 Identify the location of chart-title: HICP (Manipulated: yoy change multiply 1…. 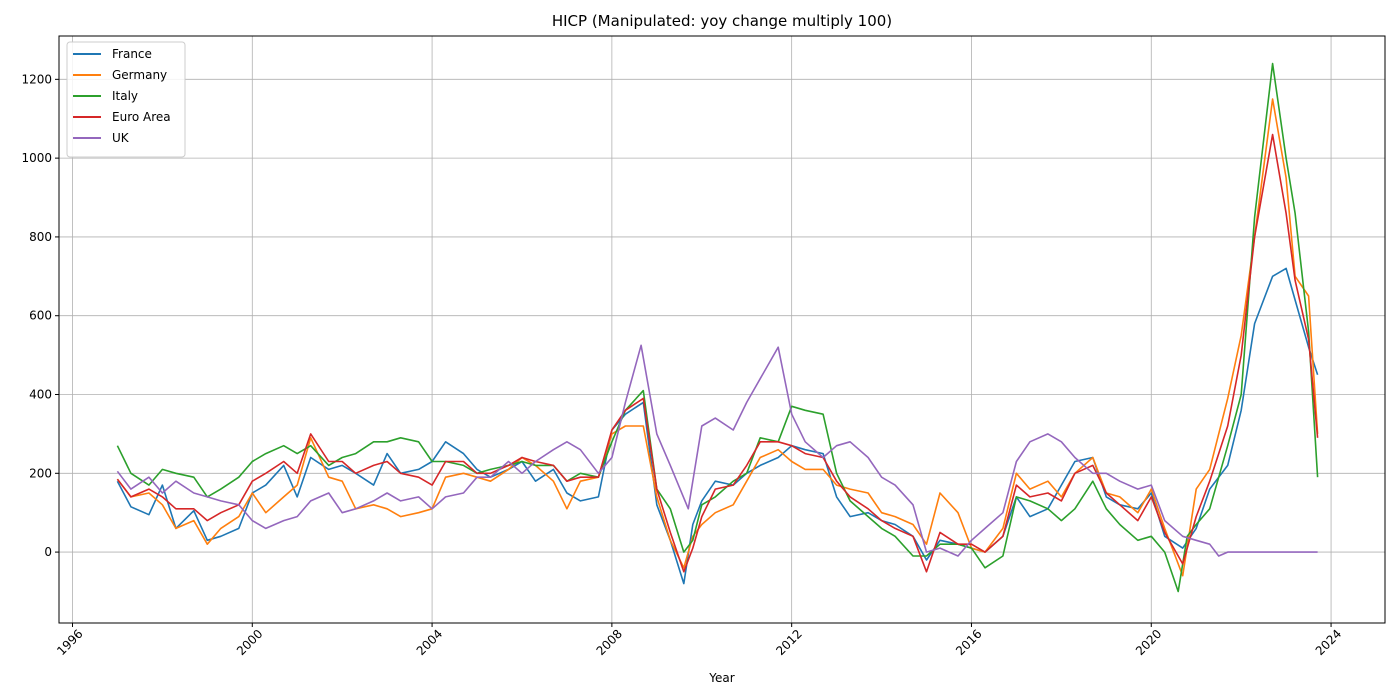
(722, 21).